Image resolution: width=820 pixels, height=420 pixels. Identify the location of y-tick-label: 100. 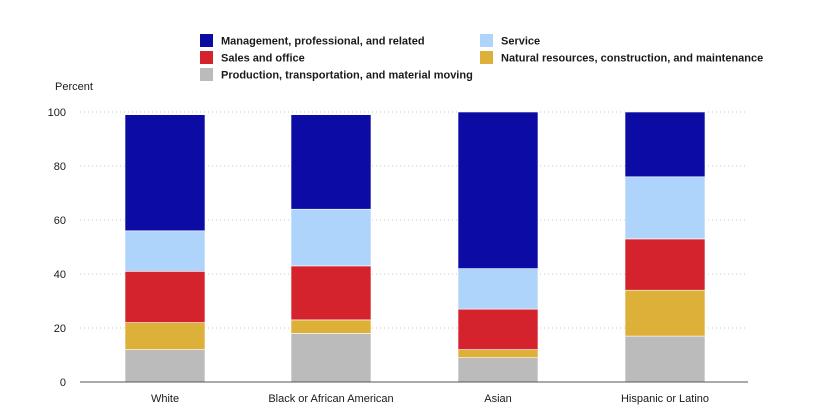
(57, 113).